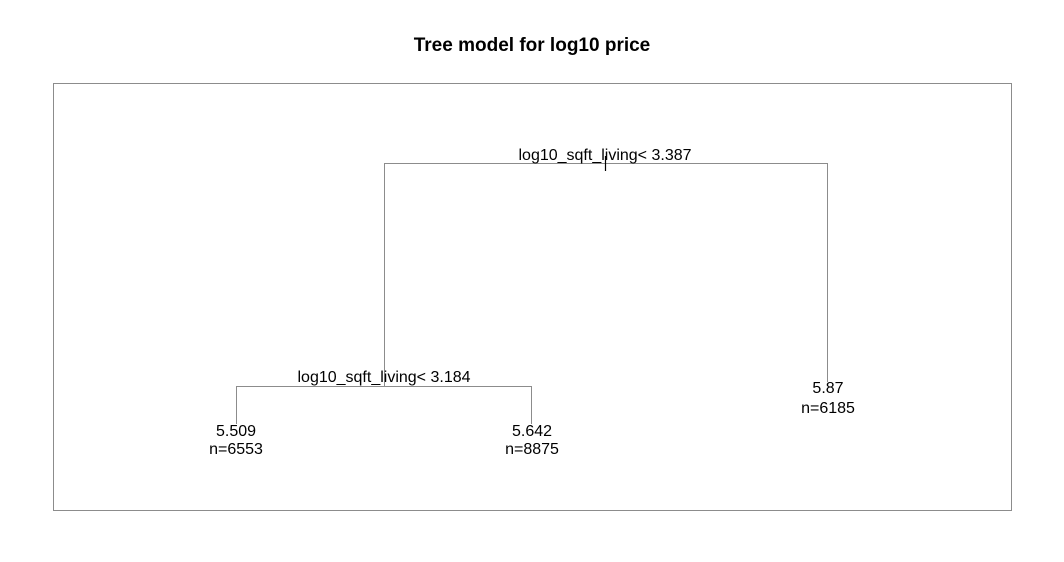  I want to click on root-split-label: log10_sqft_living< 3.387, so click(604, 155).